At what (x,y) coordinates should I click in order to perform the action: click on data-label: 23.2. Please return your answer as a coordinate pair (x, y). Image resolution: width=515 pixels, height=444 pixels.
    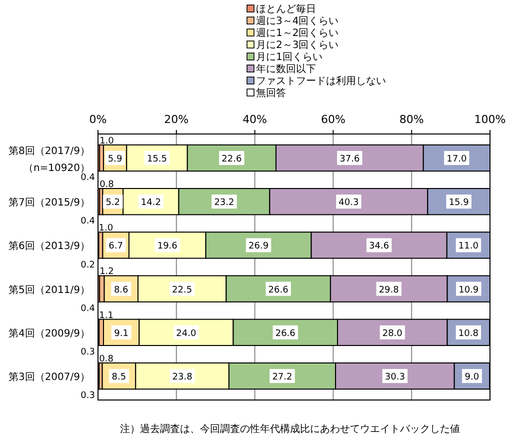
    Looking at the image, I should click on (224, 203).